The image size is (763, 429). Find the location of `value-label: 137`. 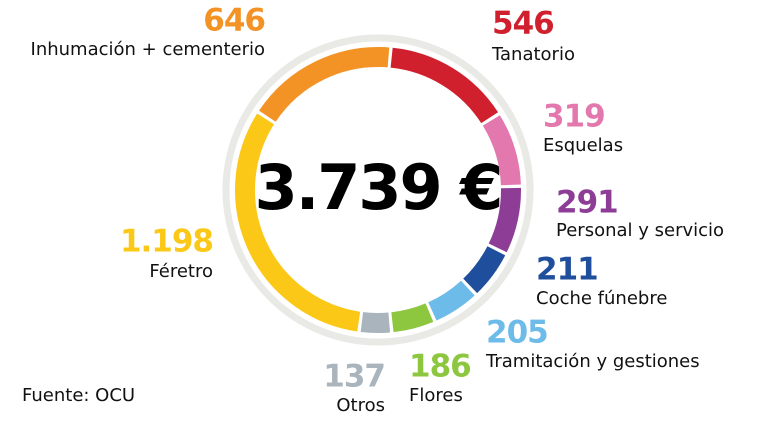

value-label: 137 is located at coordinates (354, 377).